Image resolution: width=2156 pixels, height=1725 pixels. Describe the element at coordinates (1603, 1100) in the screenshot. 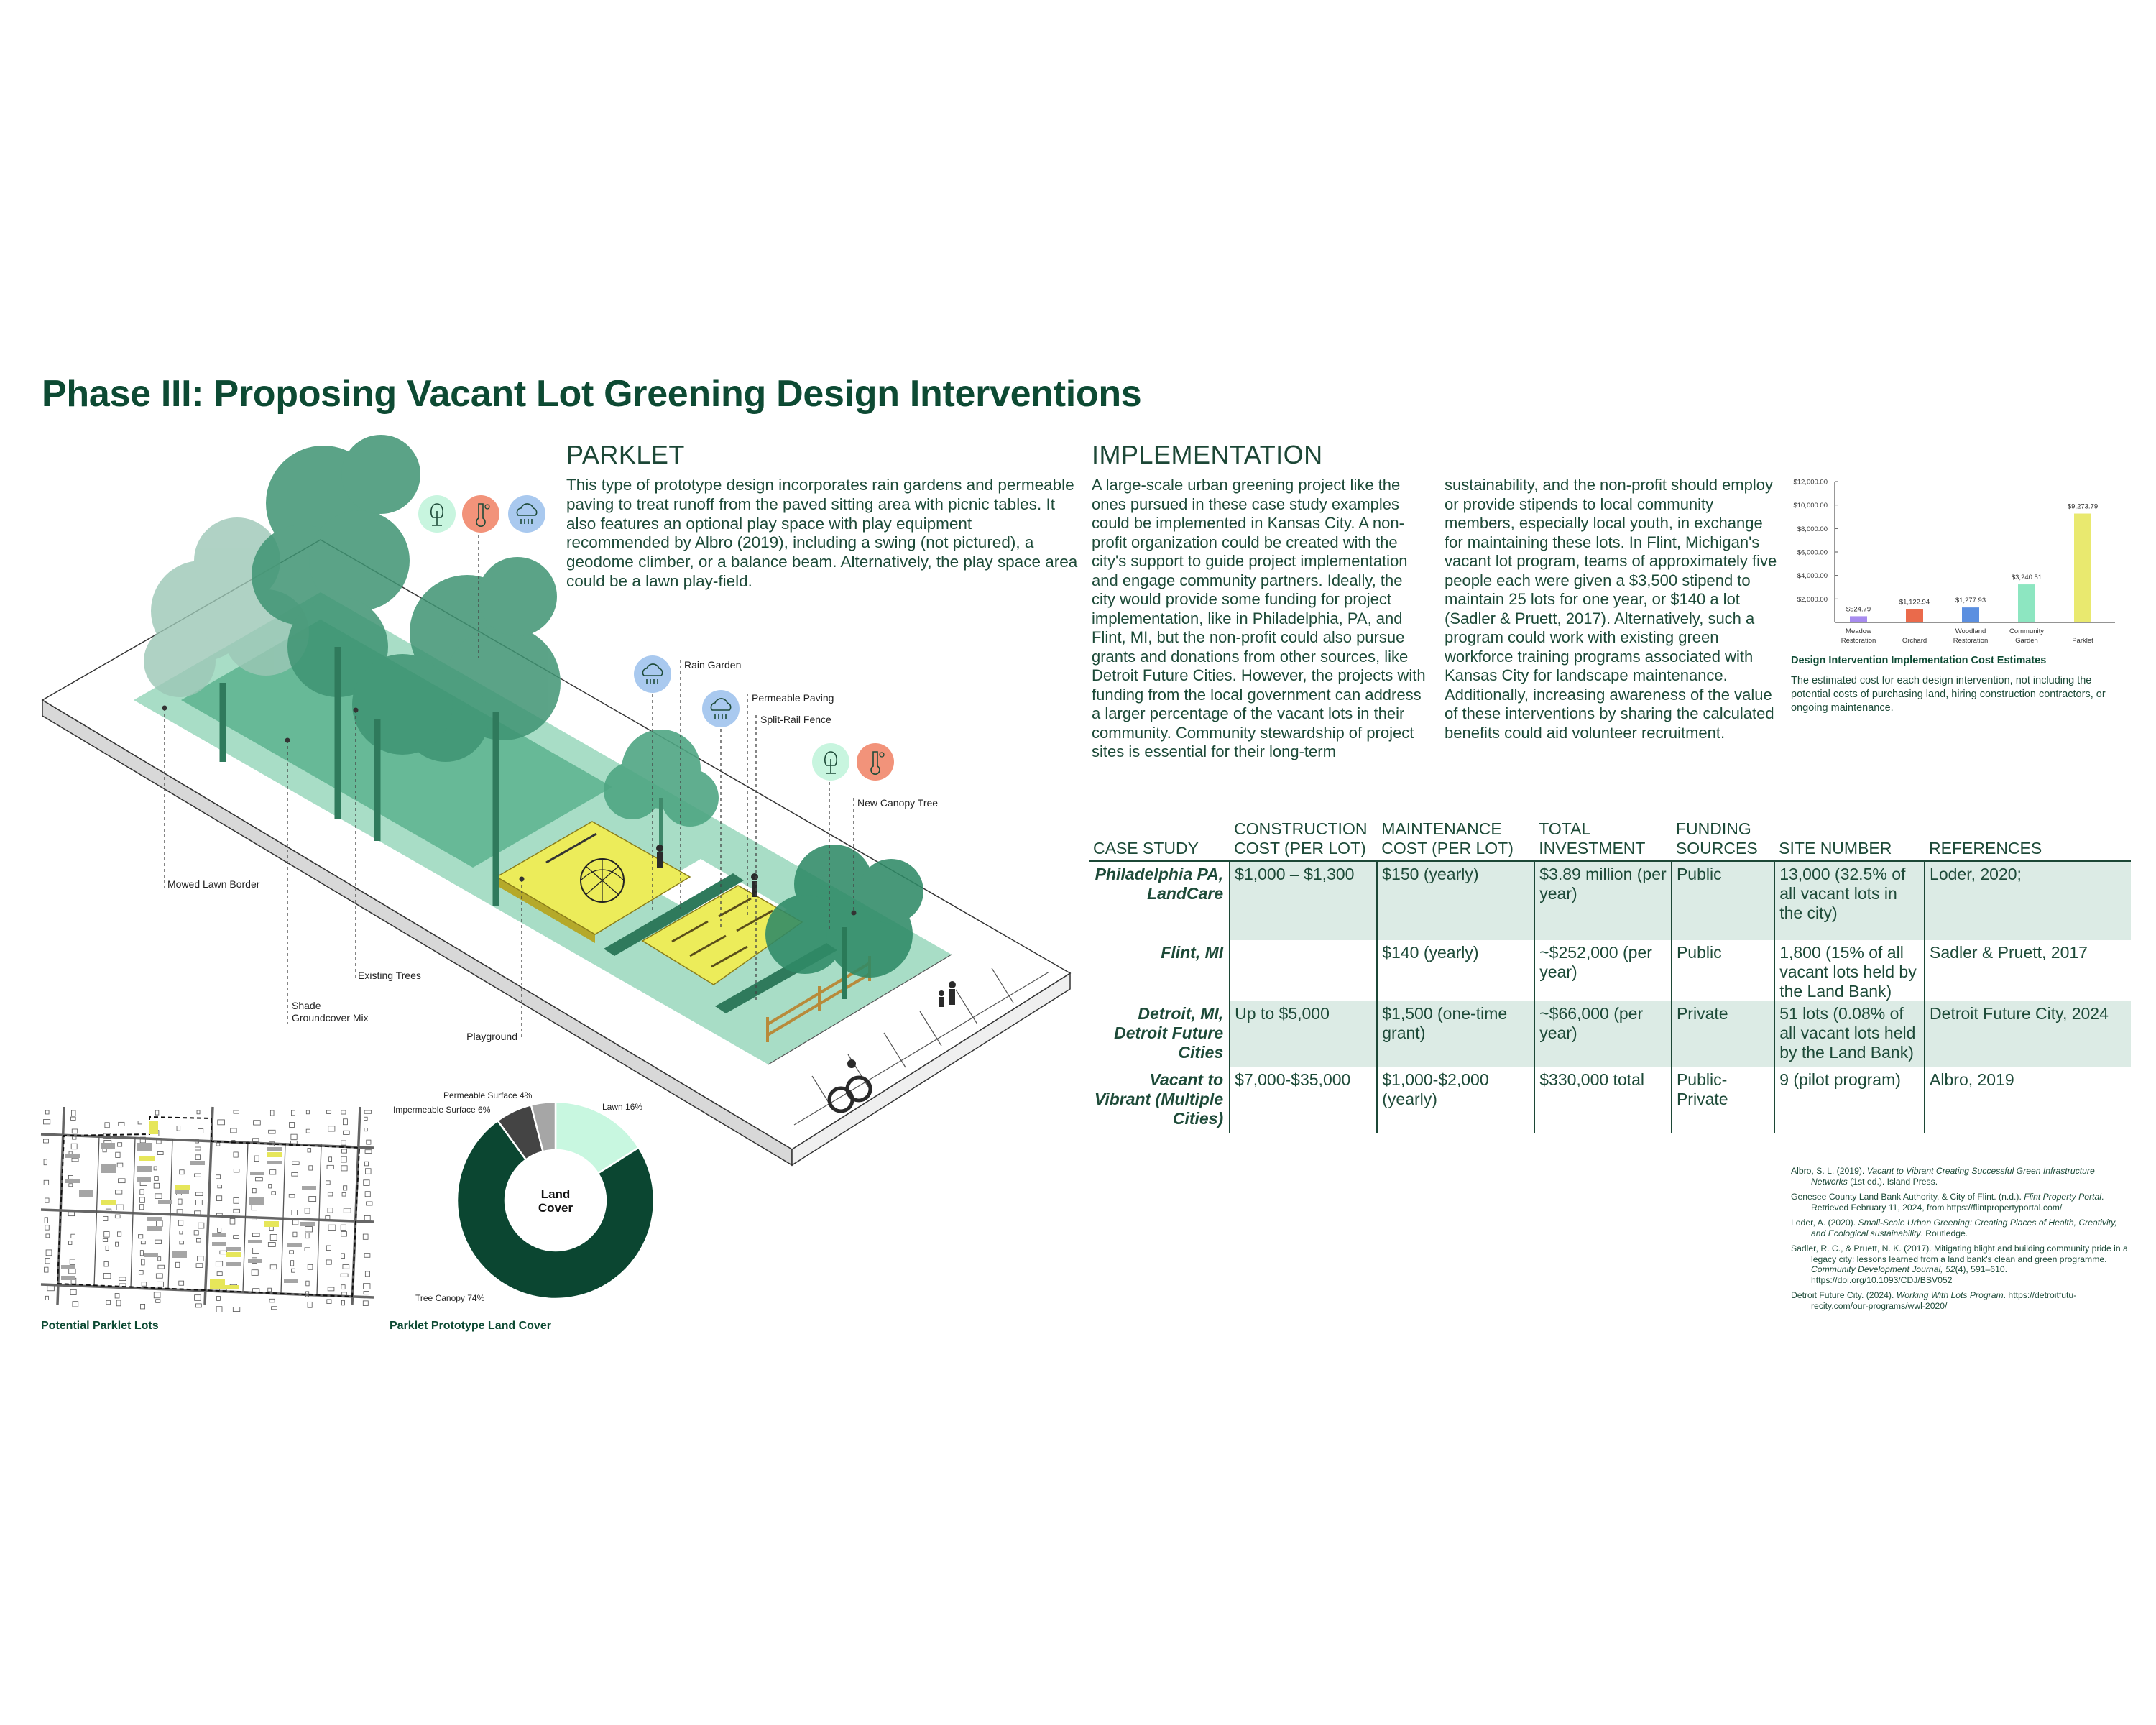

I see `table-cell: $330,000 total` at that location.